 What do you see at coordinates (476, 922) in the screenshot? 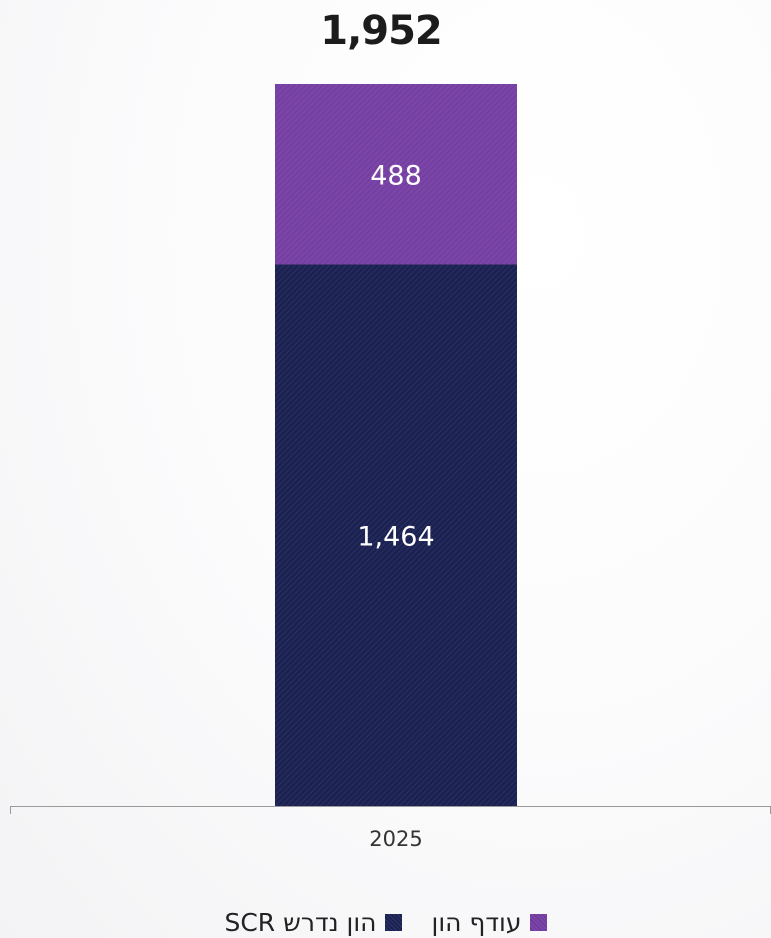
I see `legend-label-capital-surplus: עודף הון` at bounding box center [476, 922].